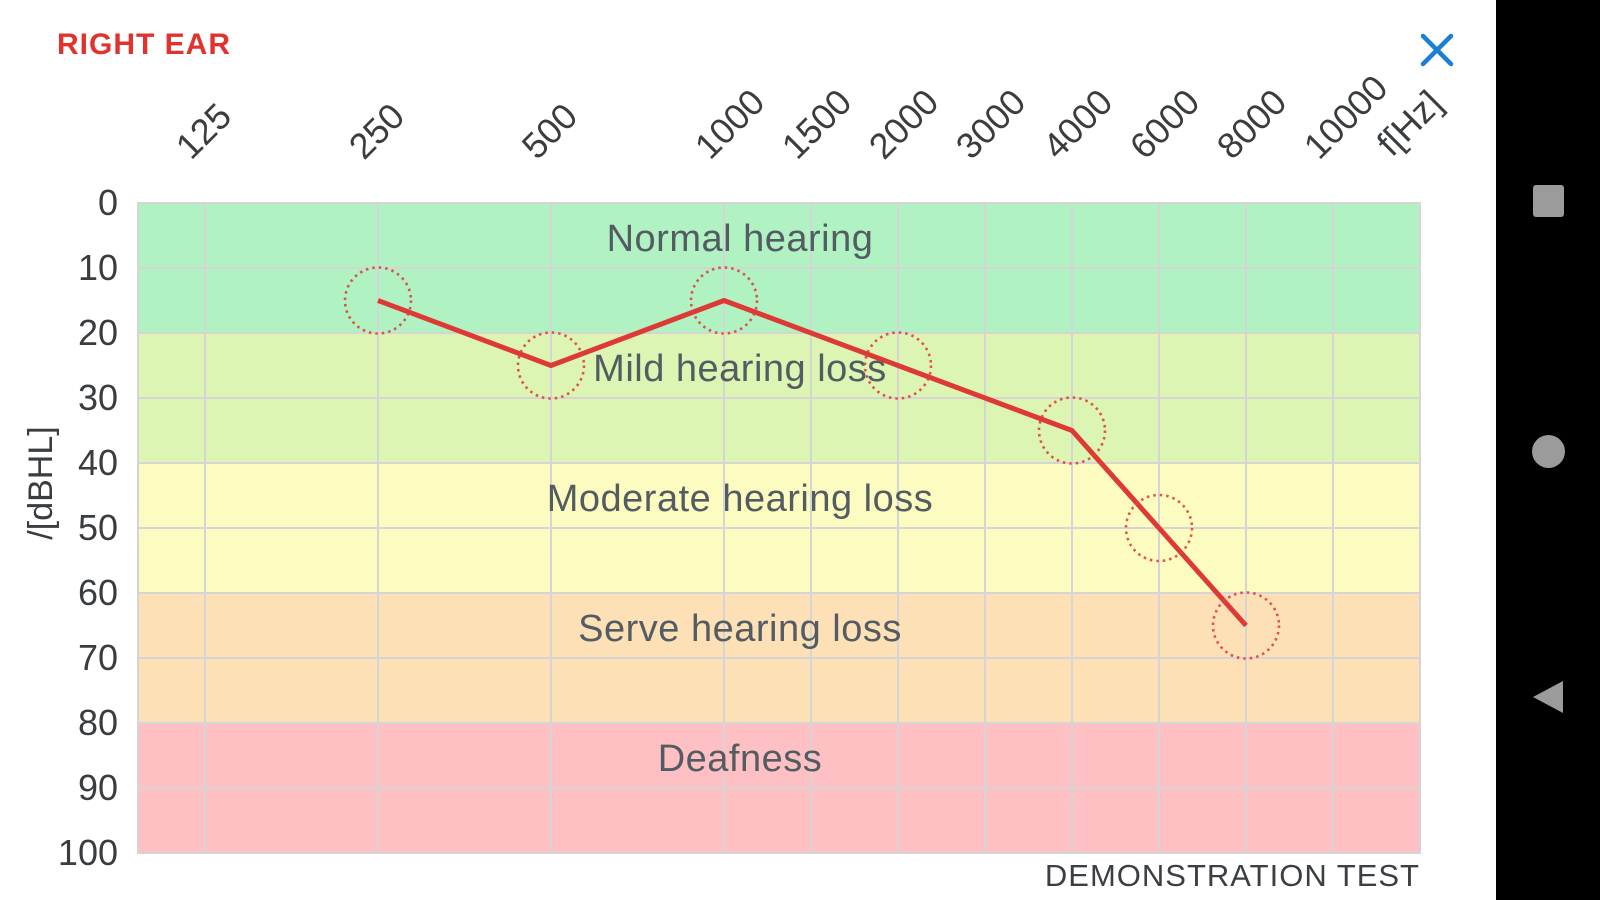  What do you see at coordinates (730, 124) in the screenshot?
I see `x-tick-label: 1000` at bounding box center [730, 124].